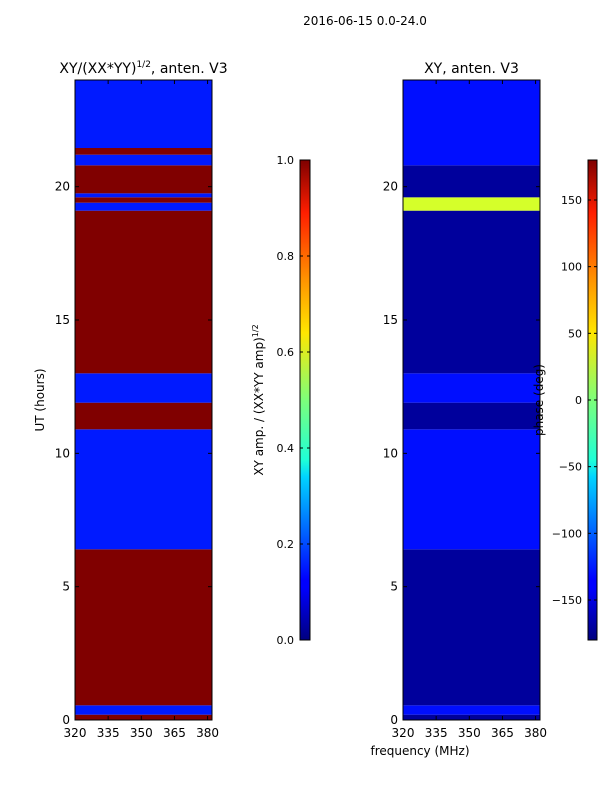 The image size is (600, 800). Describe the element at coordinates (189, 69) in the screenshot. I see `panel-title-tail: , anten. V3` at that location.